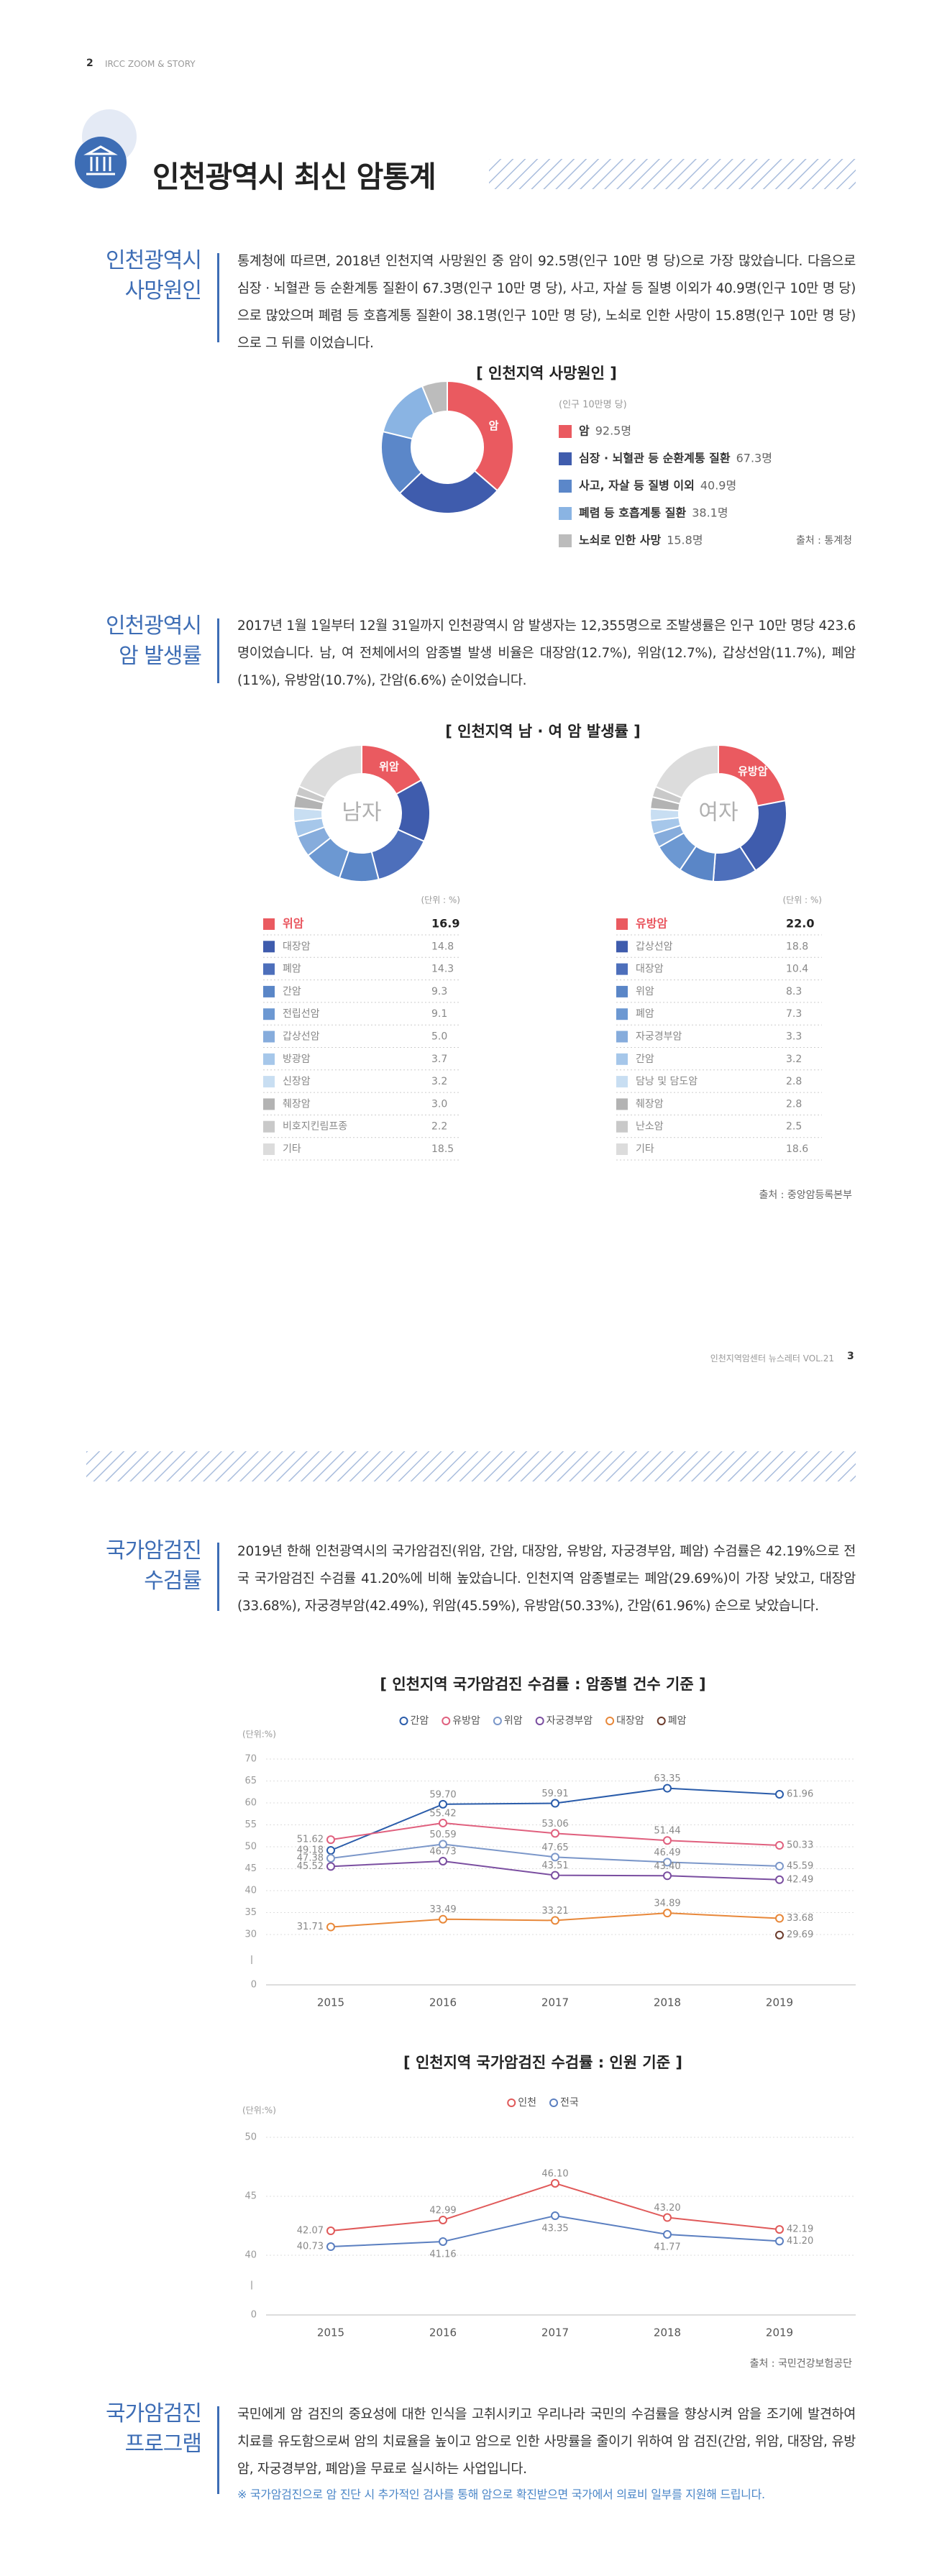 This screenshot has width=942, height=2576. I want to click on heading-line: 암 발생률, so click(160, 656).